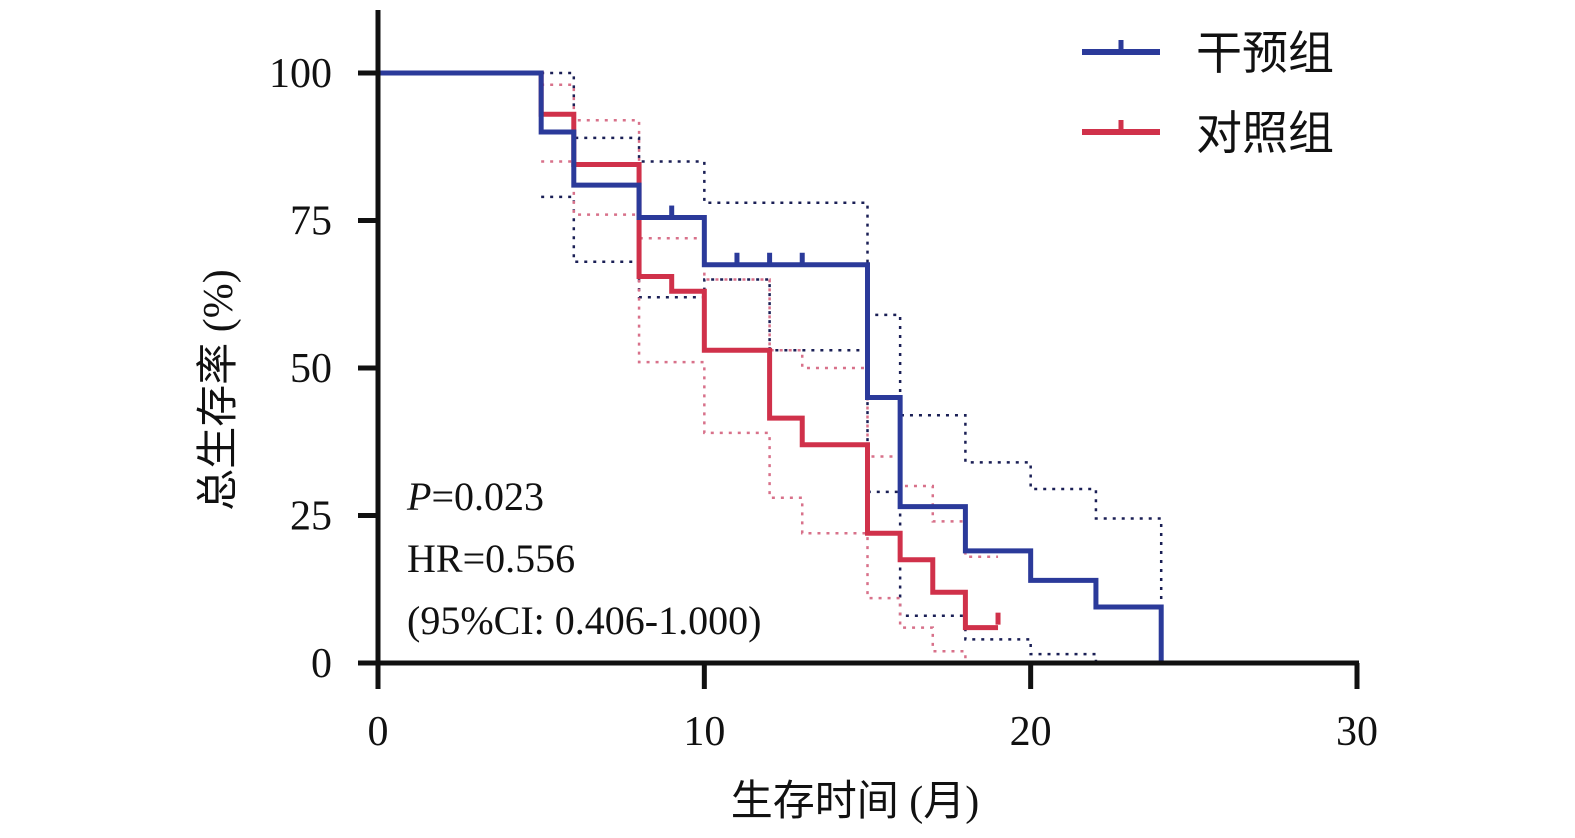 The width and height of the screenshot is (1575, 838). I want to click on y-tick-label: 75, so click(311, 222).